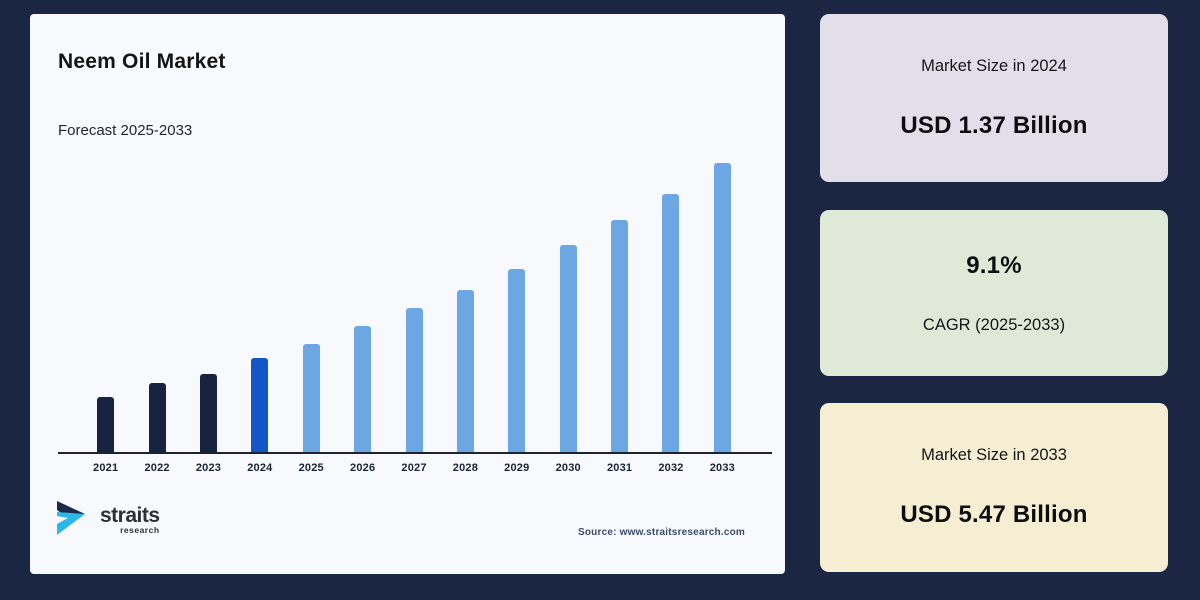 The height and width of the screenshot is (600, 1200). What do you see at coordinates (994, 125) in the screenshot?
I see `market-size-2024-value: USD 1.37 Billion` at bounding box center [994, 125].